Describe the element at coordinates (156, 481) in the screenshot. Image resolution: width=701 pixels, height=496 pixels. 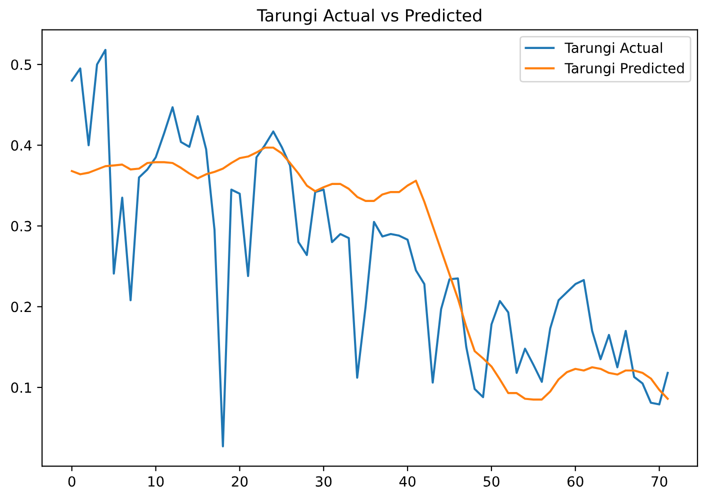
I see `x-tick-label: 10` at that location.